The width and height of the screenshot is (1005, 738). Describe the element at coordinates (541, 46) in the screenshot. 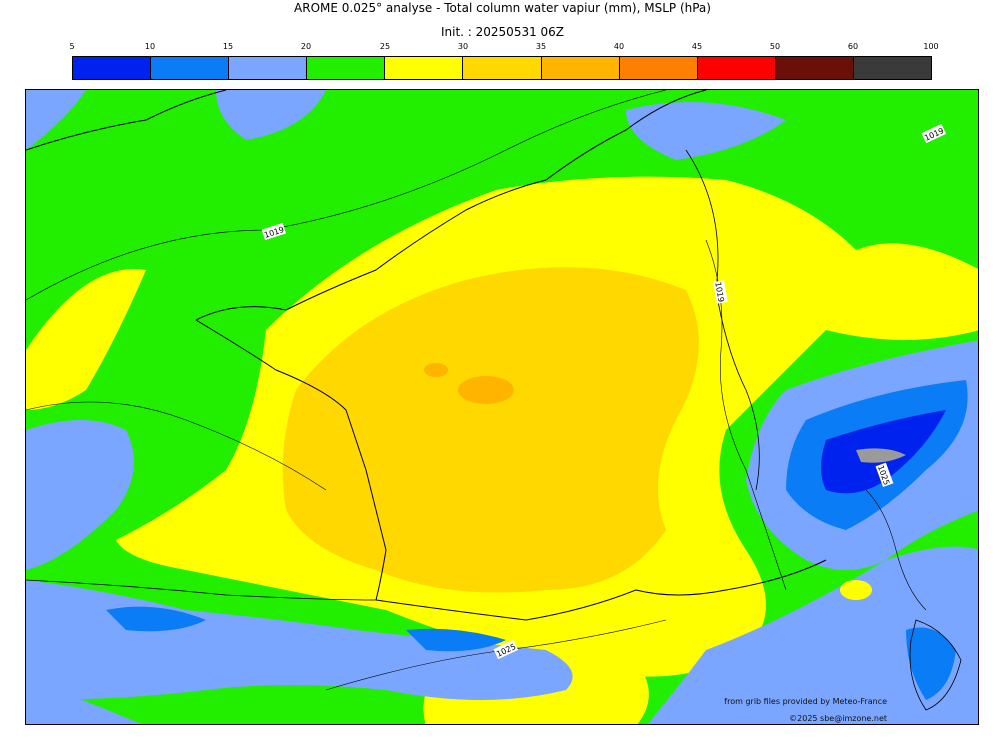

I see `colorbar-tick-35: 35` at that location.